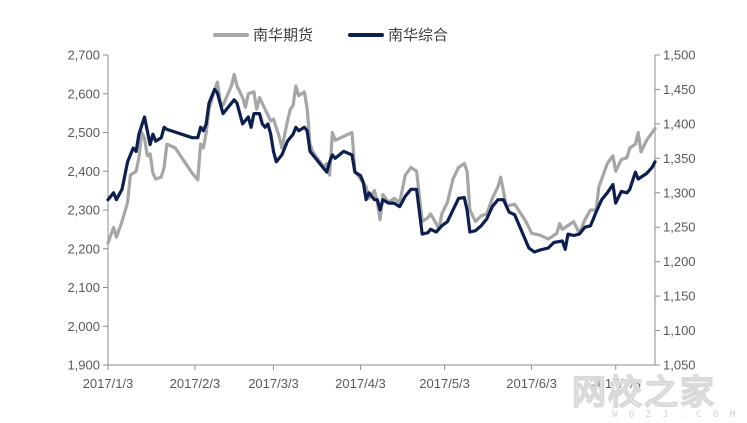 The image size is (747, 423). Describe the element at coordinates (679, 89) in the screenshot. I see `y-right-tick-label: 1,450` at that location.